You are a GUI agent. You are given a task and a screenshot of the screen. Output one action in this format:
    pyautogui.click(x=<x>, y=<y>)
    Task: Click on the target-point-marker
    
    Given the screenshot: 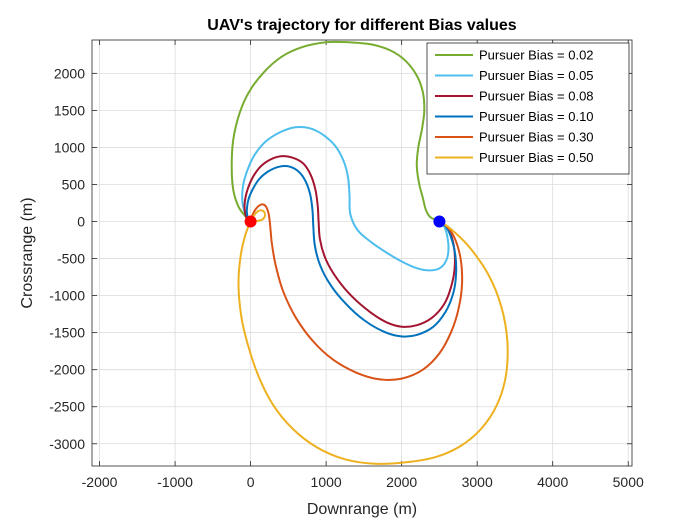 What is the action you would take?
    pyautogui.click(x=439, y=221)
    